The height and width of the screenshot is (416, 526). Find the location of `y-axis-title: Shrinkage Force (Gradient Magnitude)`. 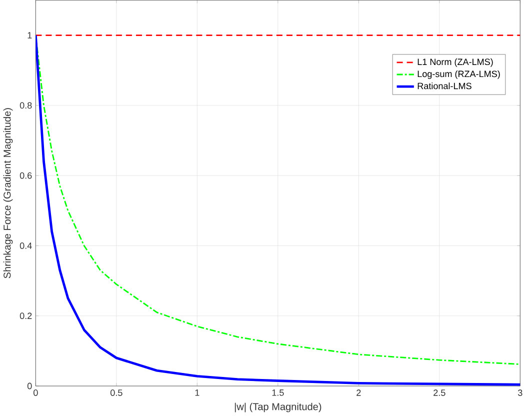

y-axis-title: Shrinkage Force (Gradient Magnitude) is located at coordinates (8, 193).